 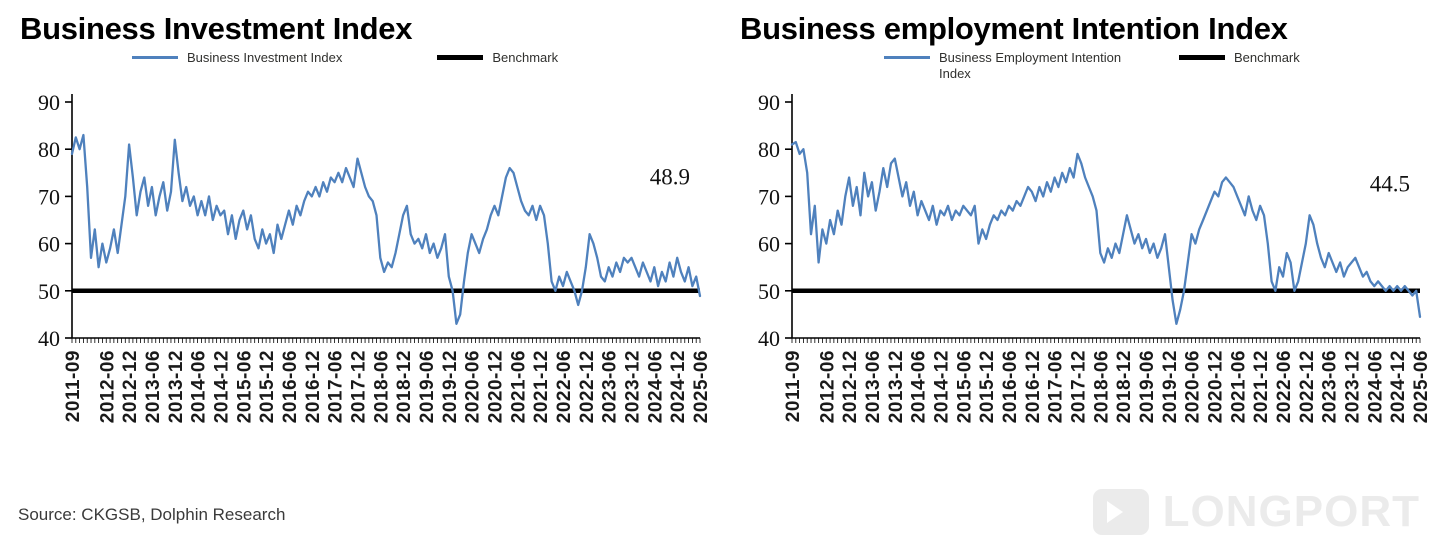 I want to click on legend-item-series: Business Employment Intention Index, so click(x=1004, y=66).